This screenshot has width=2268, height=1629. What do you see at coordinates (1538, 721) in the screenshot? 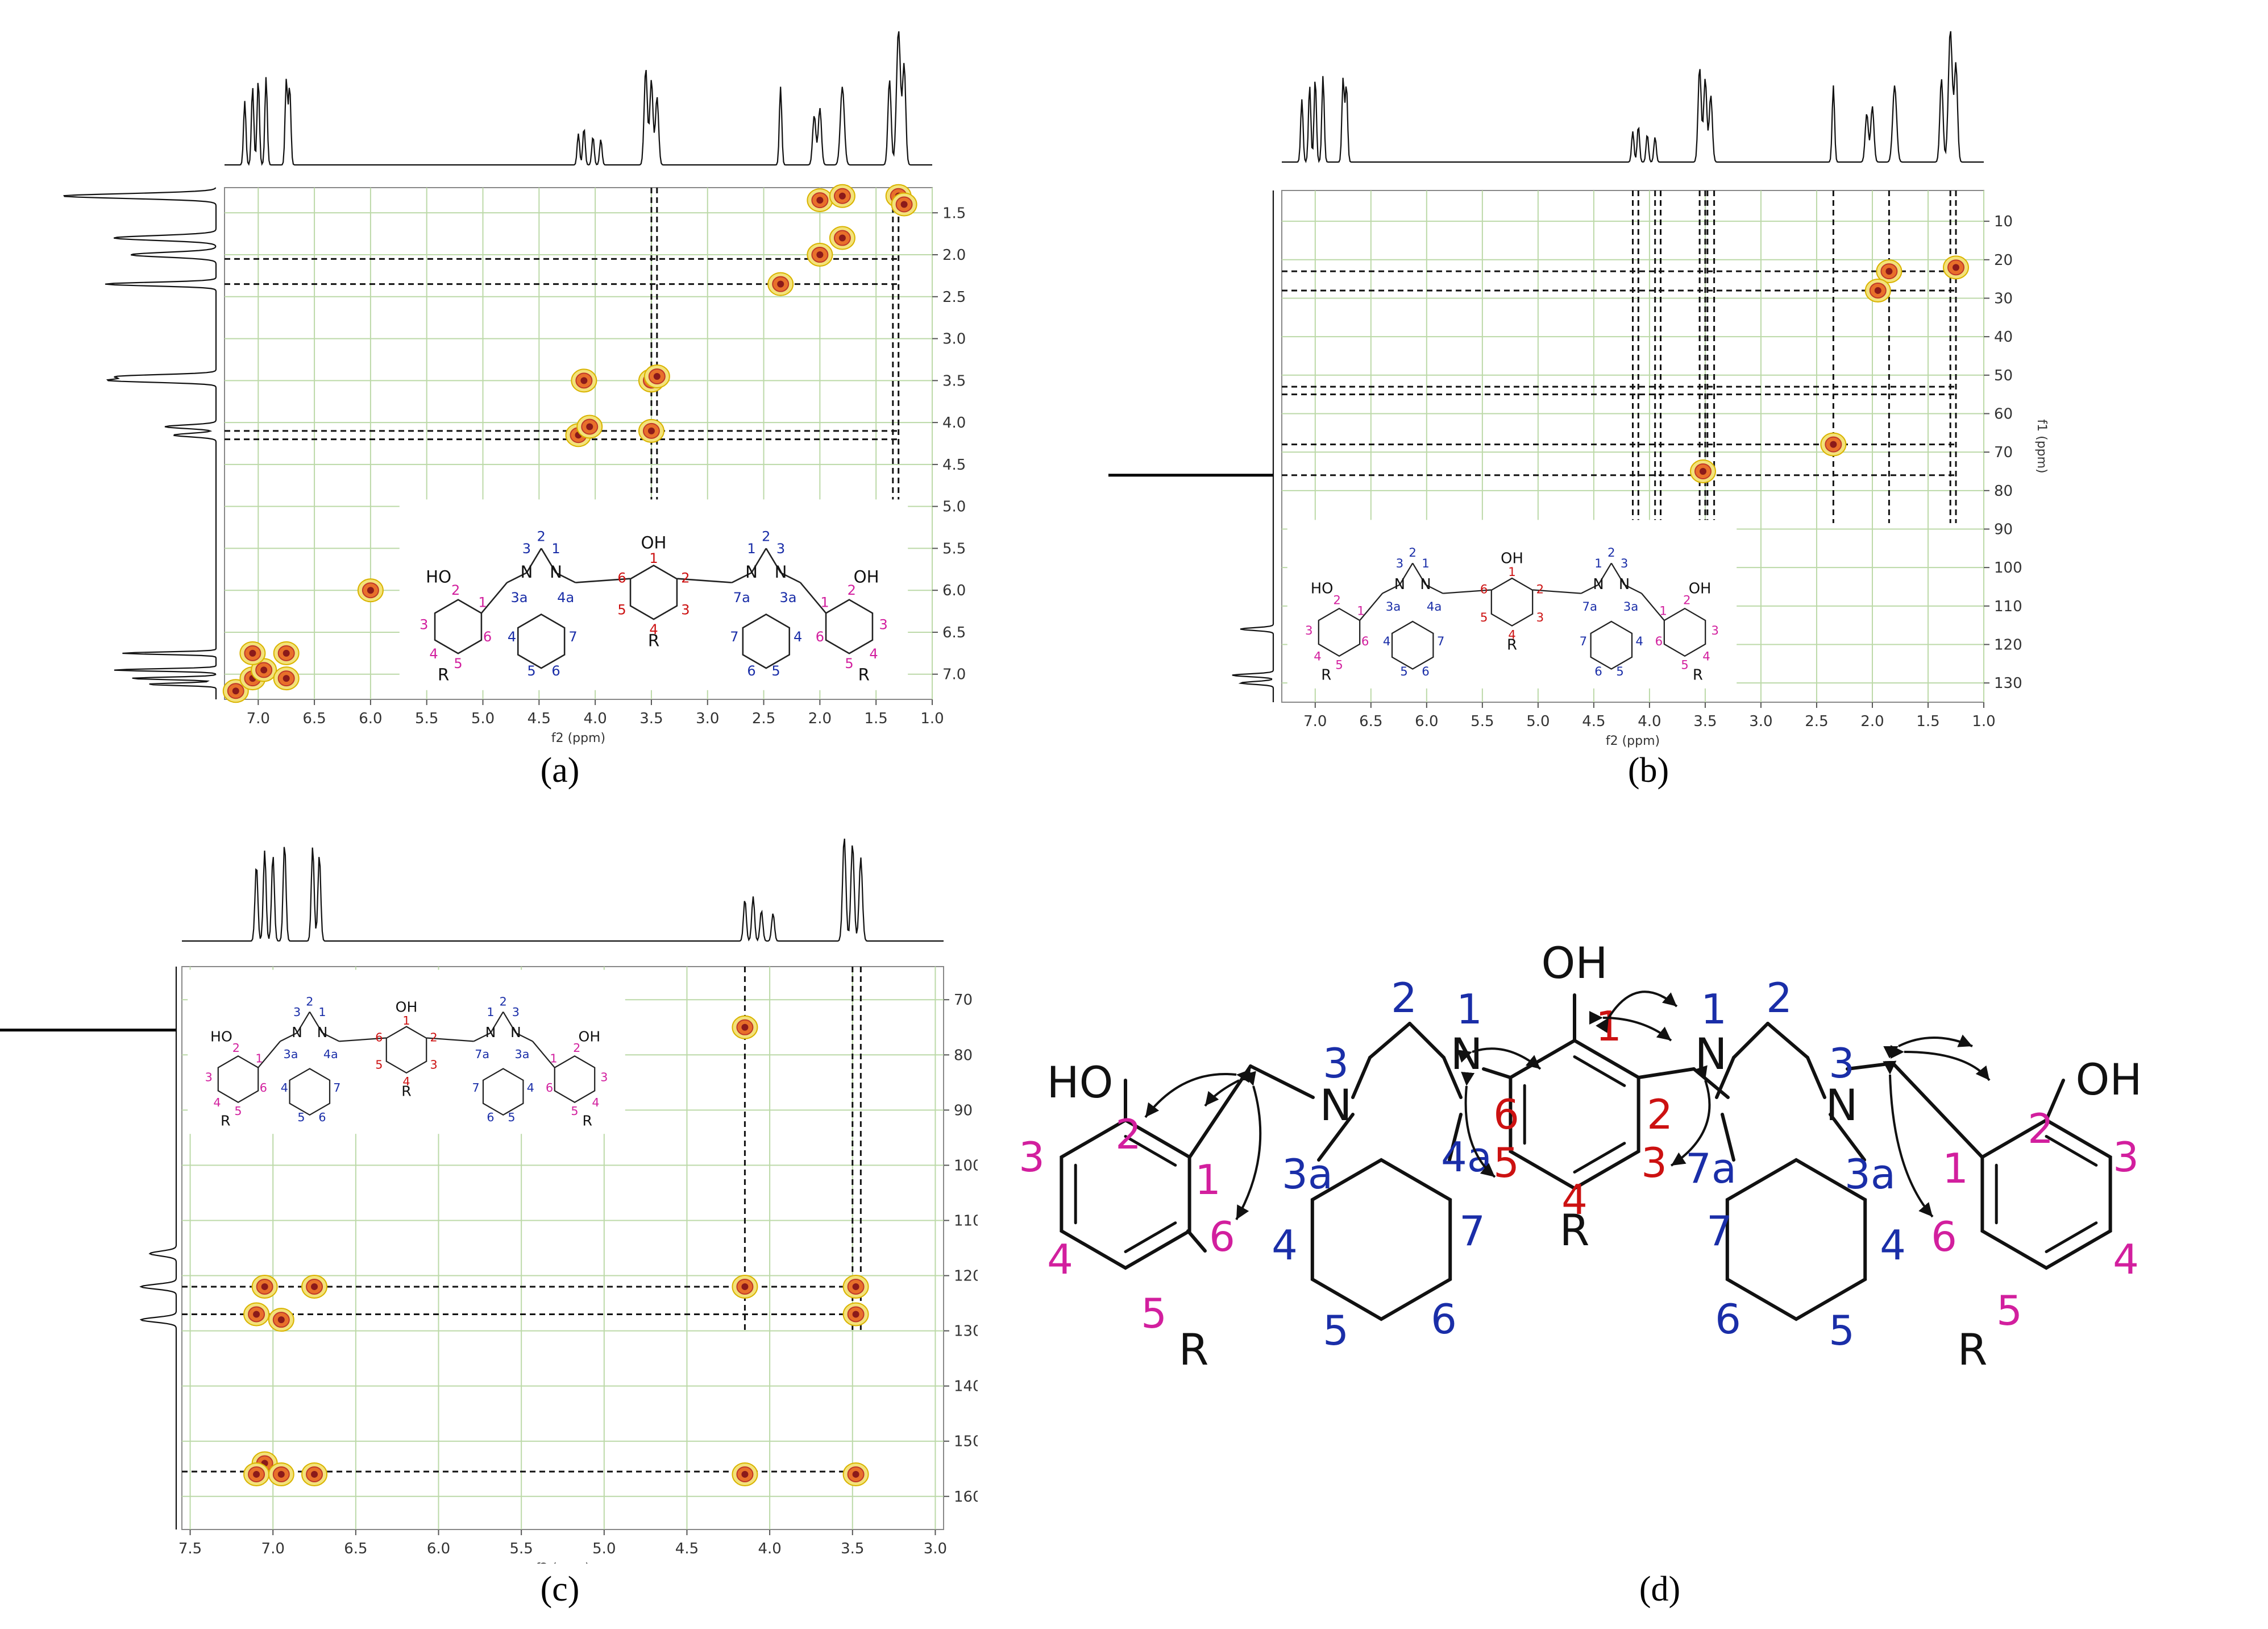
I see `x-tick-label: 5.0` at bounding box center [1538, 721].